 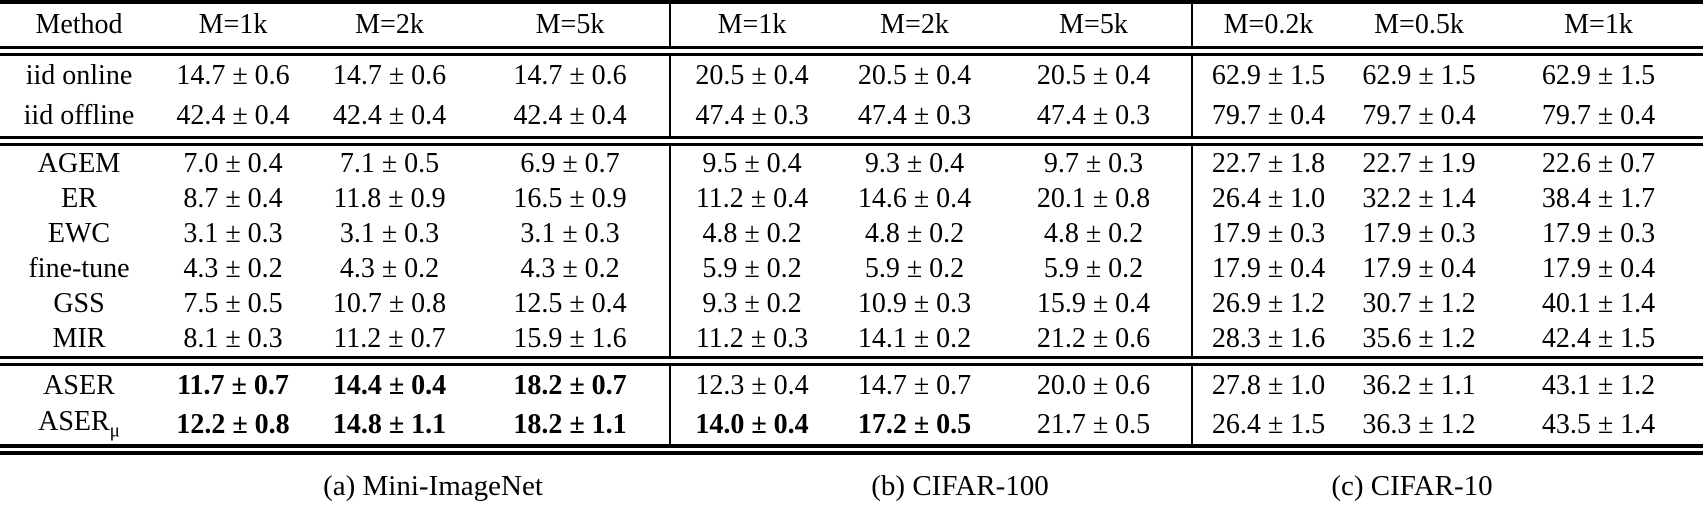 I want to click on value-cell: 26.4 ± 1.0, so click(x=1267, y=198).